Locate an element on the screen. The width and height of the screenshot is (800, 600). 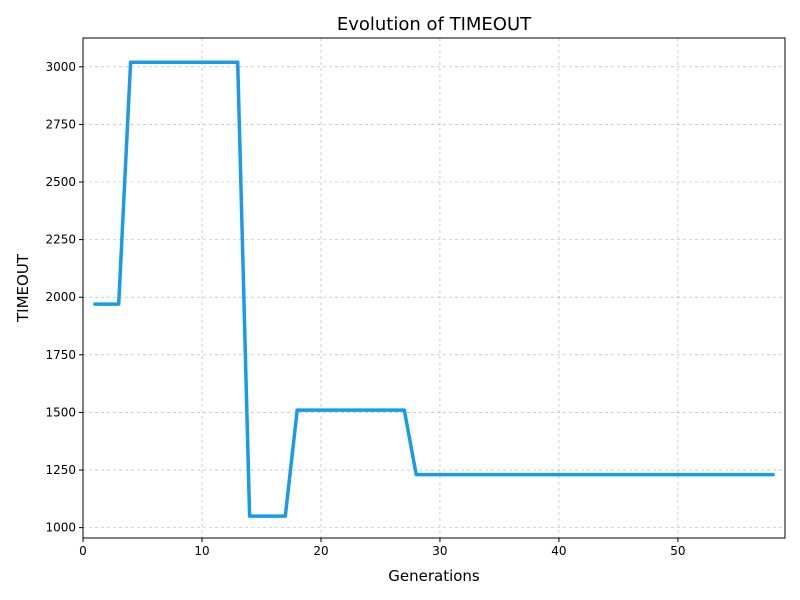
y-tick-label: 1250 is located at coordinates (60, 470).